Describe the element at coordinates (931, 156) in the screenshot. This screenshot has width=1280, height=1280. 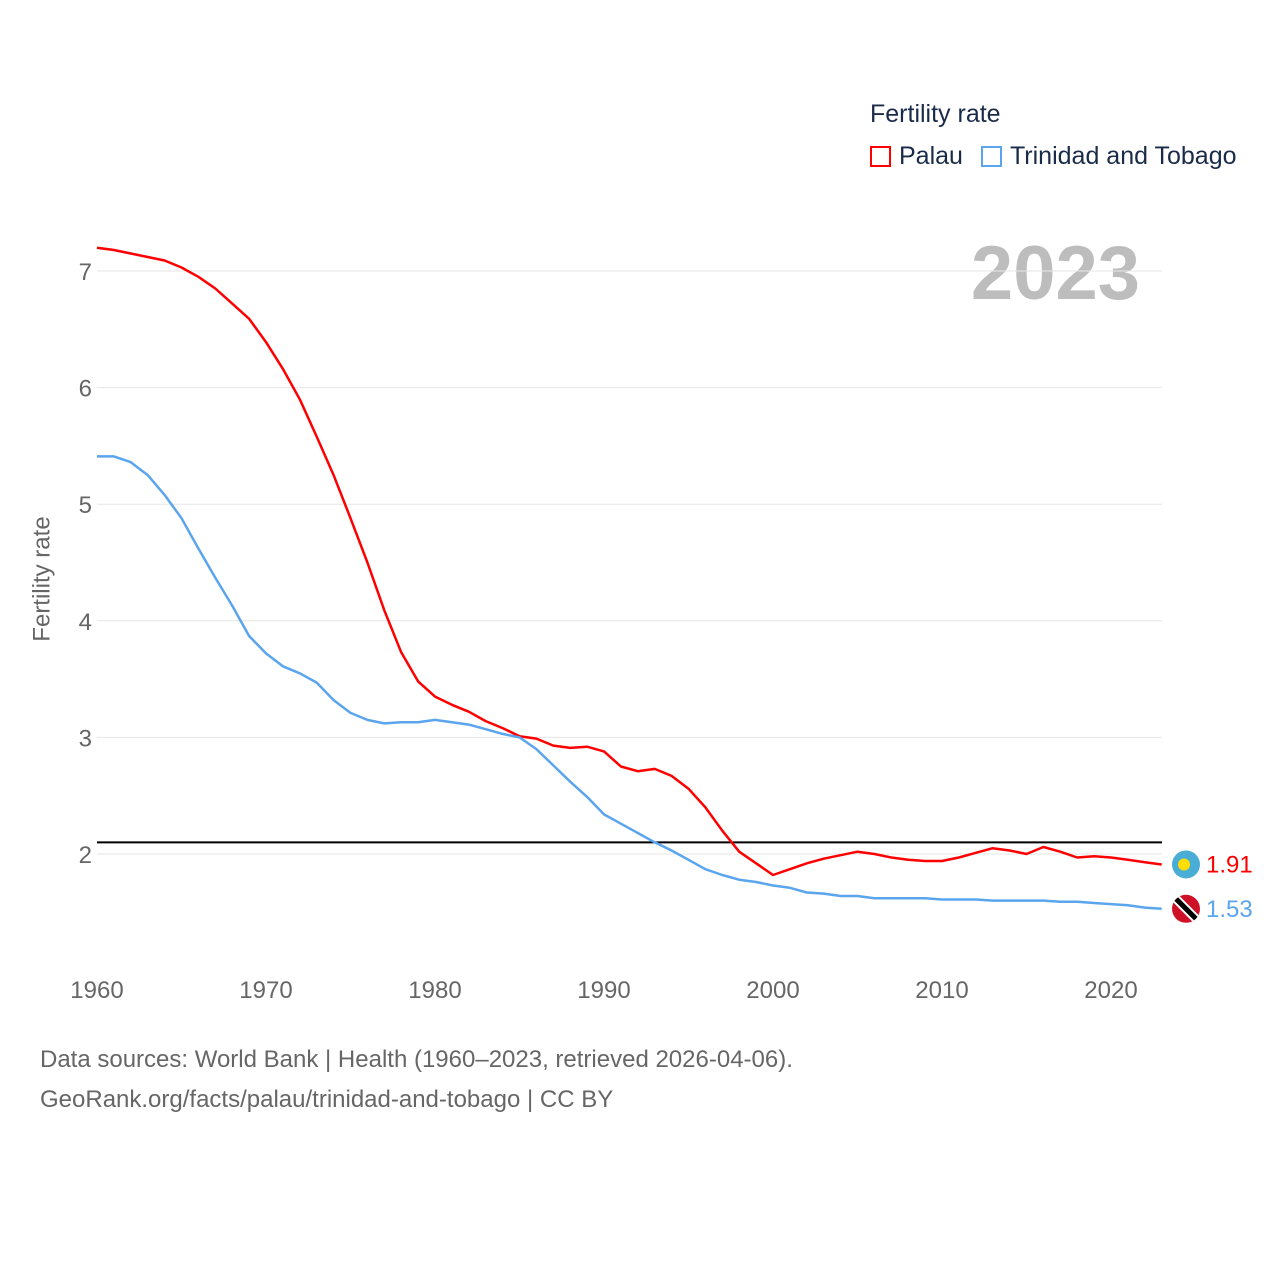
I see `legend-label-palau: Palau` at that location.